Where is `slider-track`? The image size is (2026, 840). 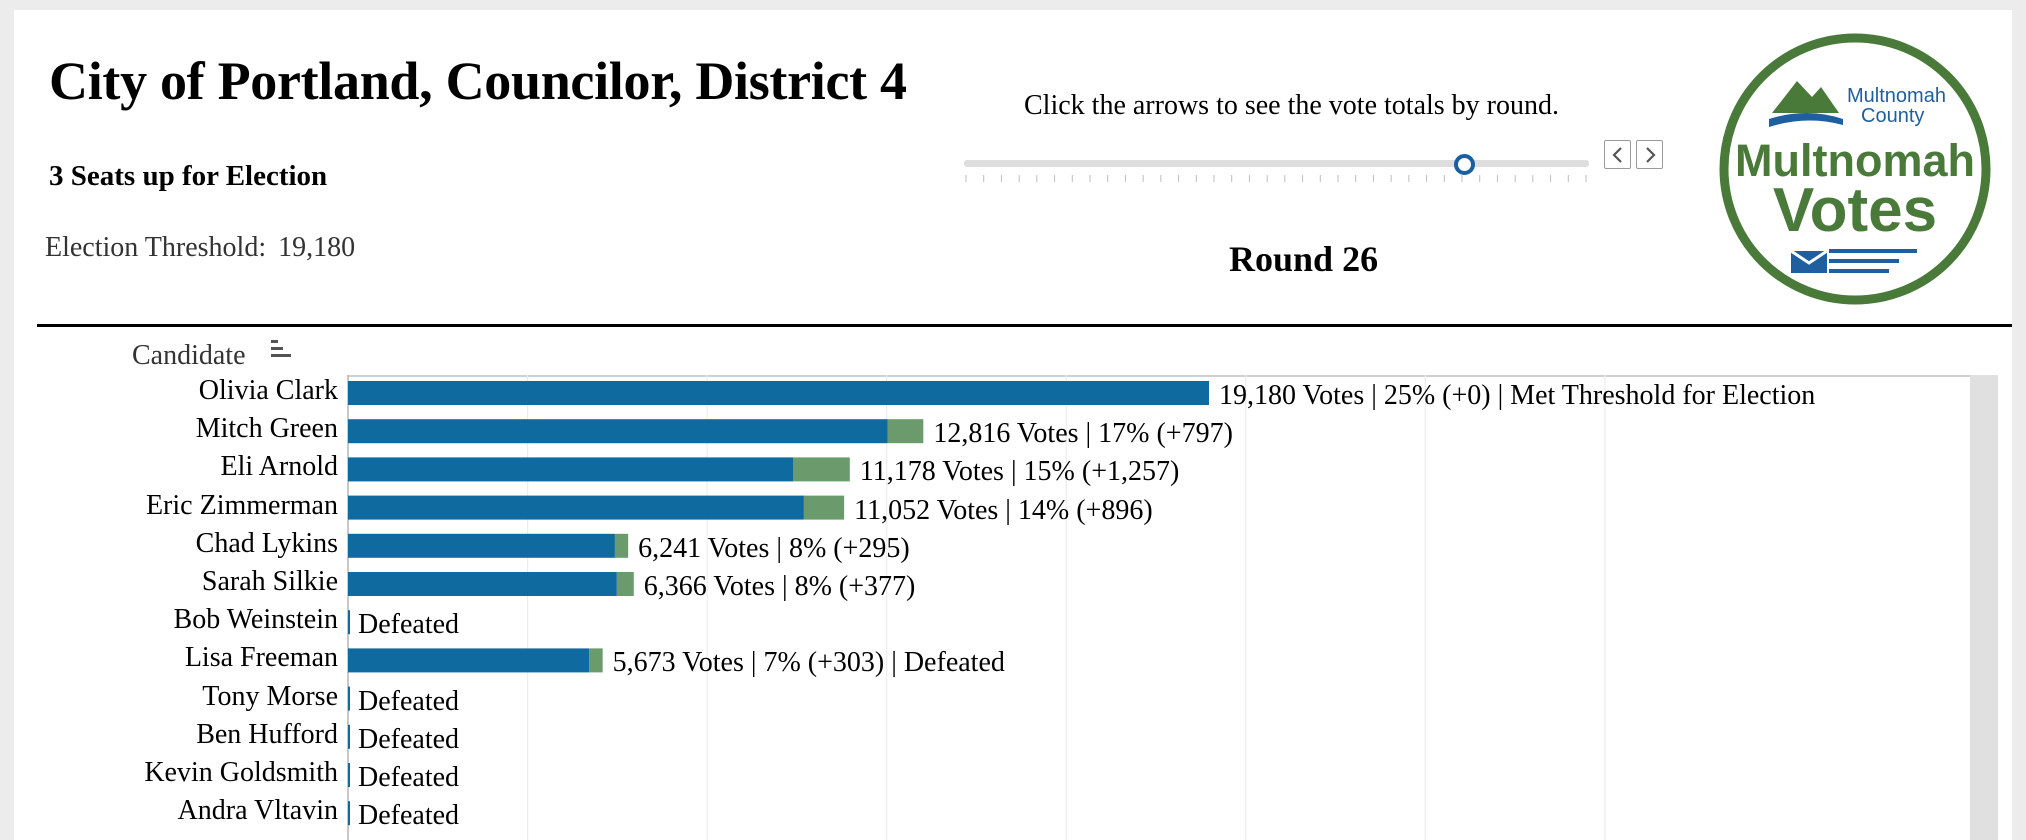 slider-track is located at coordinates (1276, 163).